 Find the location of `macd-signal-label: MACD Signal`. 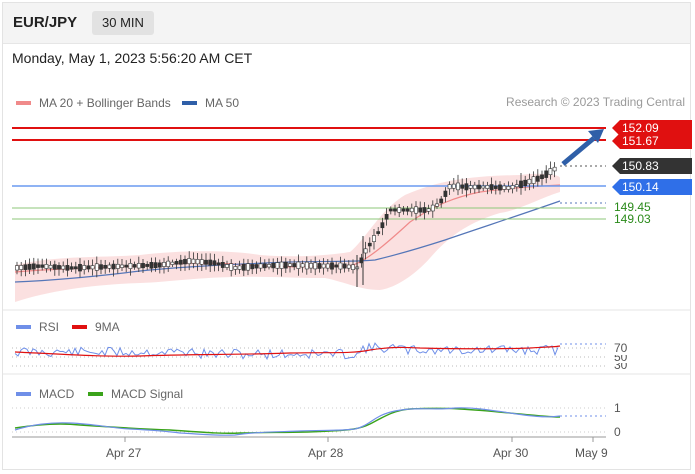

macd-signal-label: MACD Signal is located at coordinates (147, 394).